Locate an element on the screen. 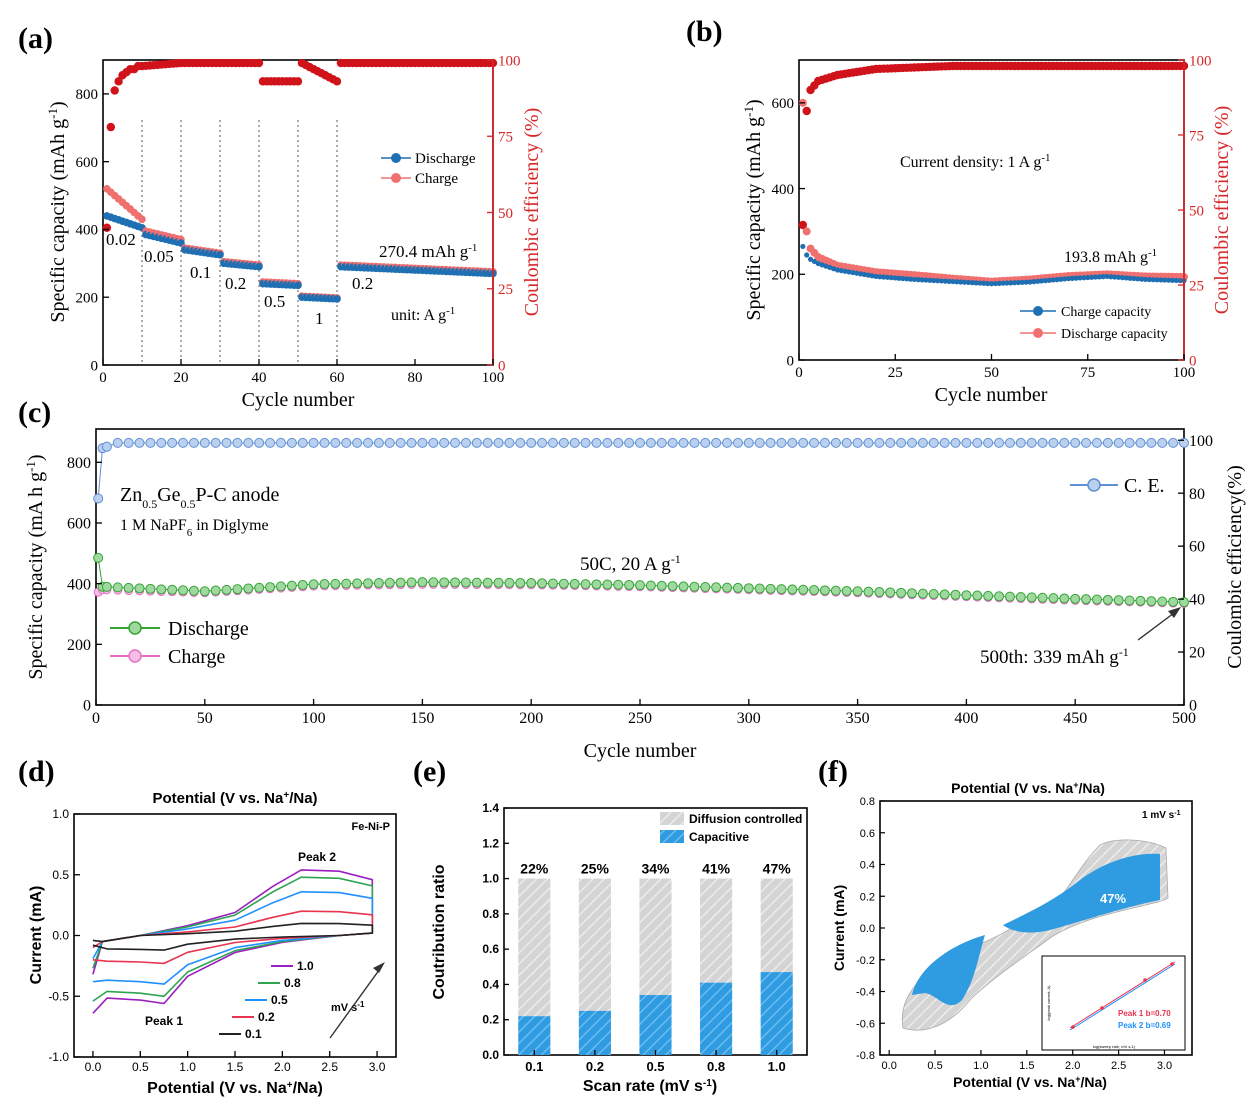 The image size is (1250, 1098). bar-data-label: 25% is located at coordinates (595, 869).